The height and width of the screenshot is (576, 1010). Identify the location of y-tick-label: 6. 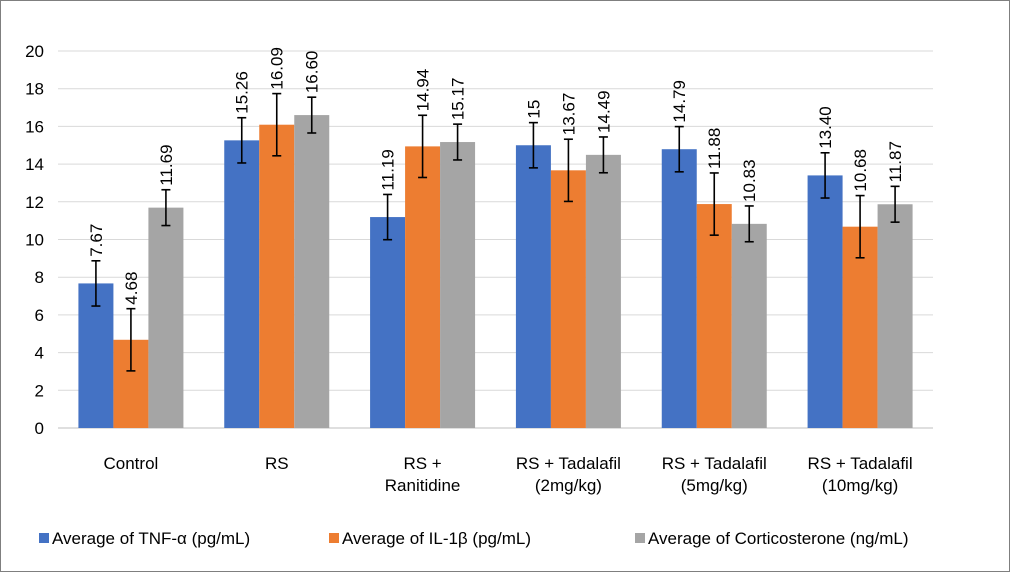
(39, 315).